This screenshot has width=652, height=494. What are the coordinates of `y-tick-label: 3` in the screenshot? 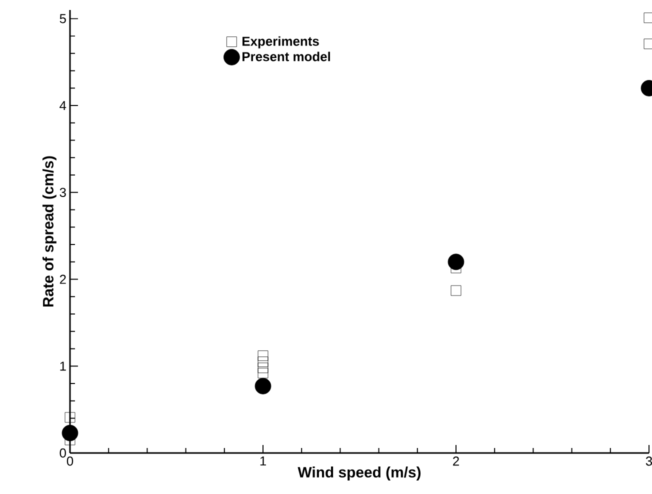 It's located at (63, 192).